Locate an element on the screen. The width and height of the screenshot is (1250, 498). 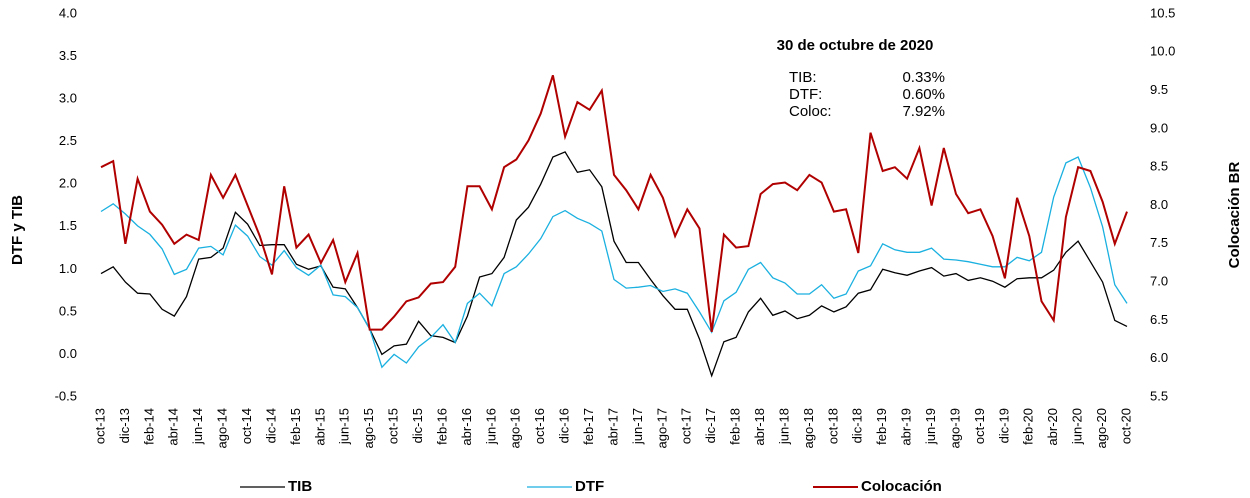
x-tick-label: dic-17 is located at coordinates (710, 425).